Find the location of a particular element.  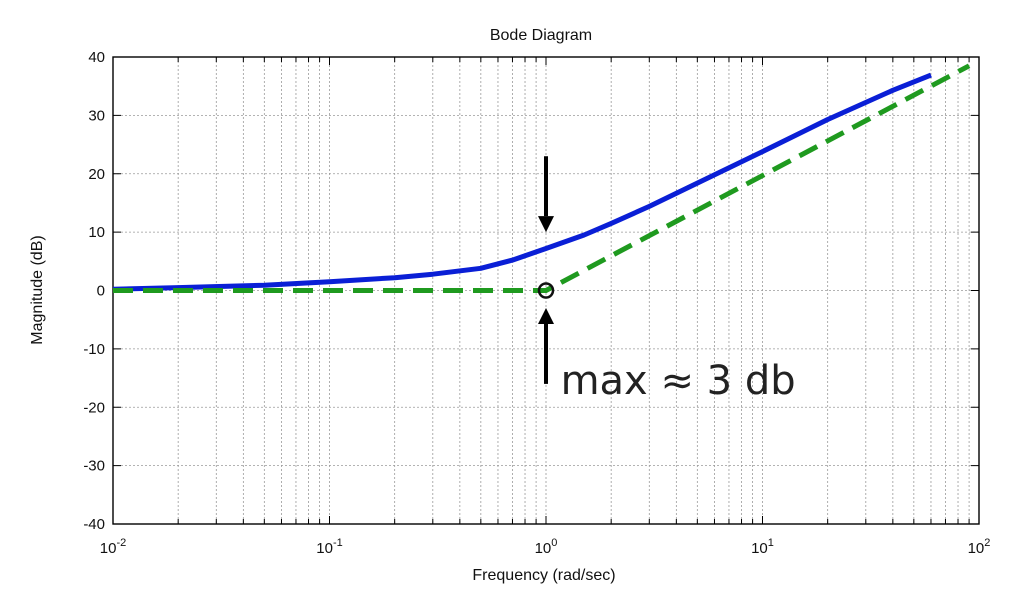

y-tick-label: -40 is located at coordinates (94, 524).